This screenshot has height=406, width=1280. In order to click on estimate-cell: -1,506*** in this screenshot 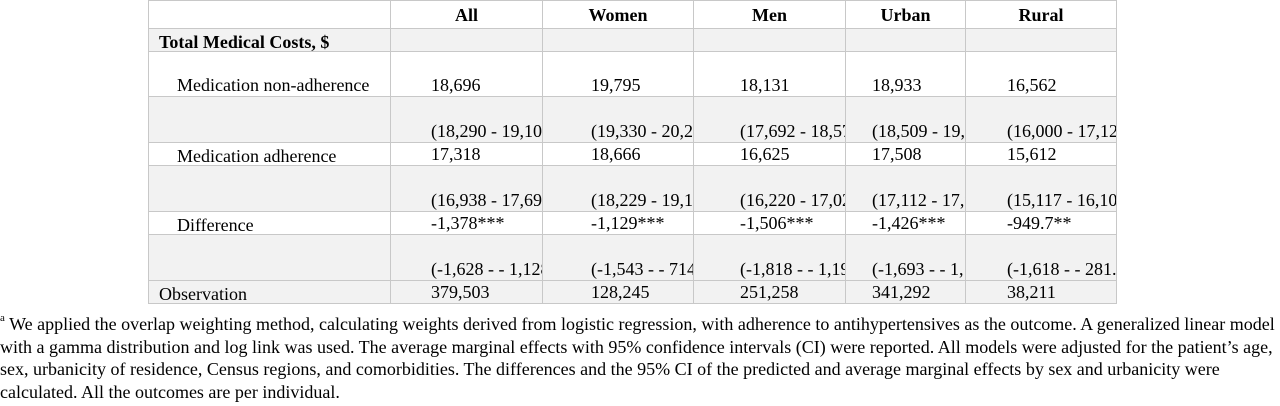, I will do `click(769, 223)`.